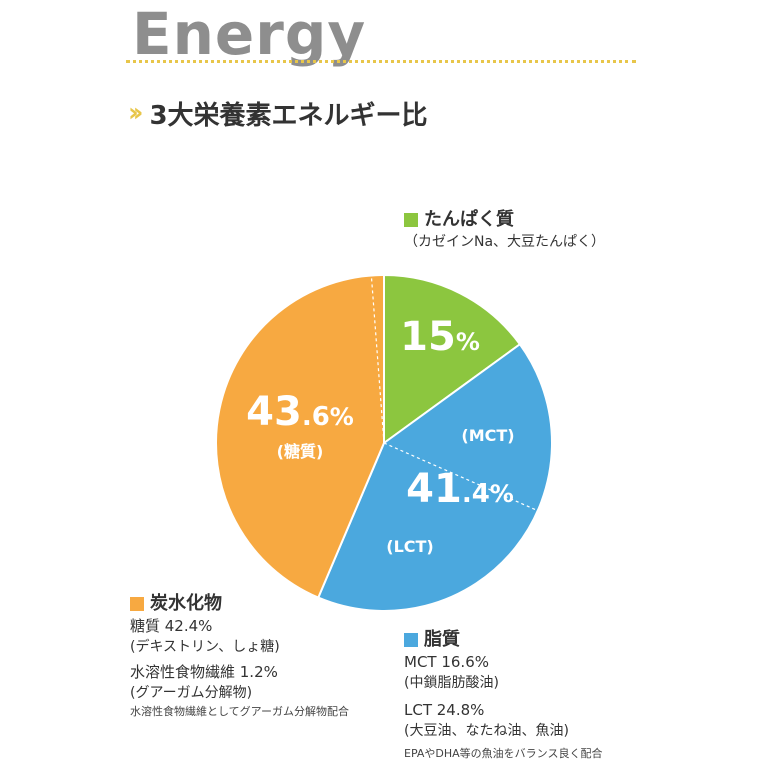  What do you see at coordinates (411, 640) in the screenshot?
I see `fat-swatch` at bounding box center [411, 640].